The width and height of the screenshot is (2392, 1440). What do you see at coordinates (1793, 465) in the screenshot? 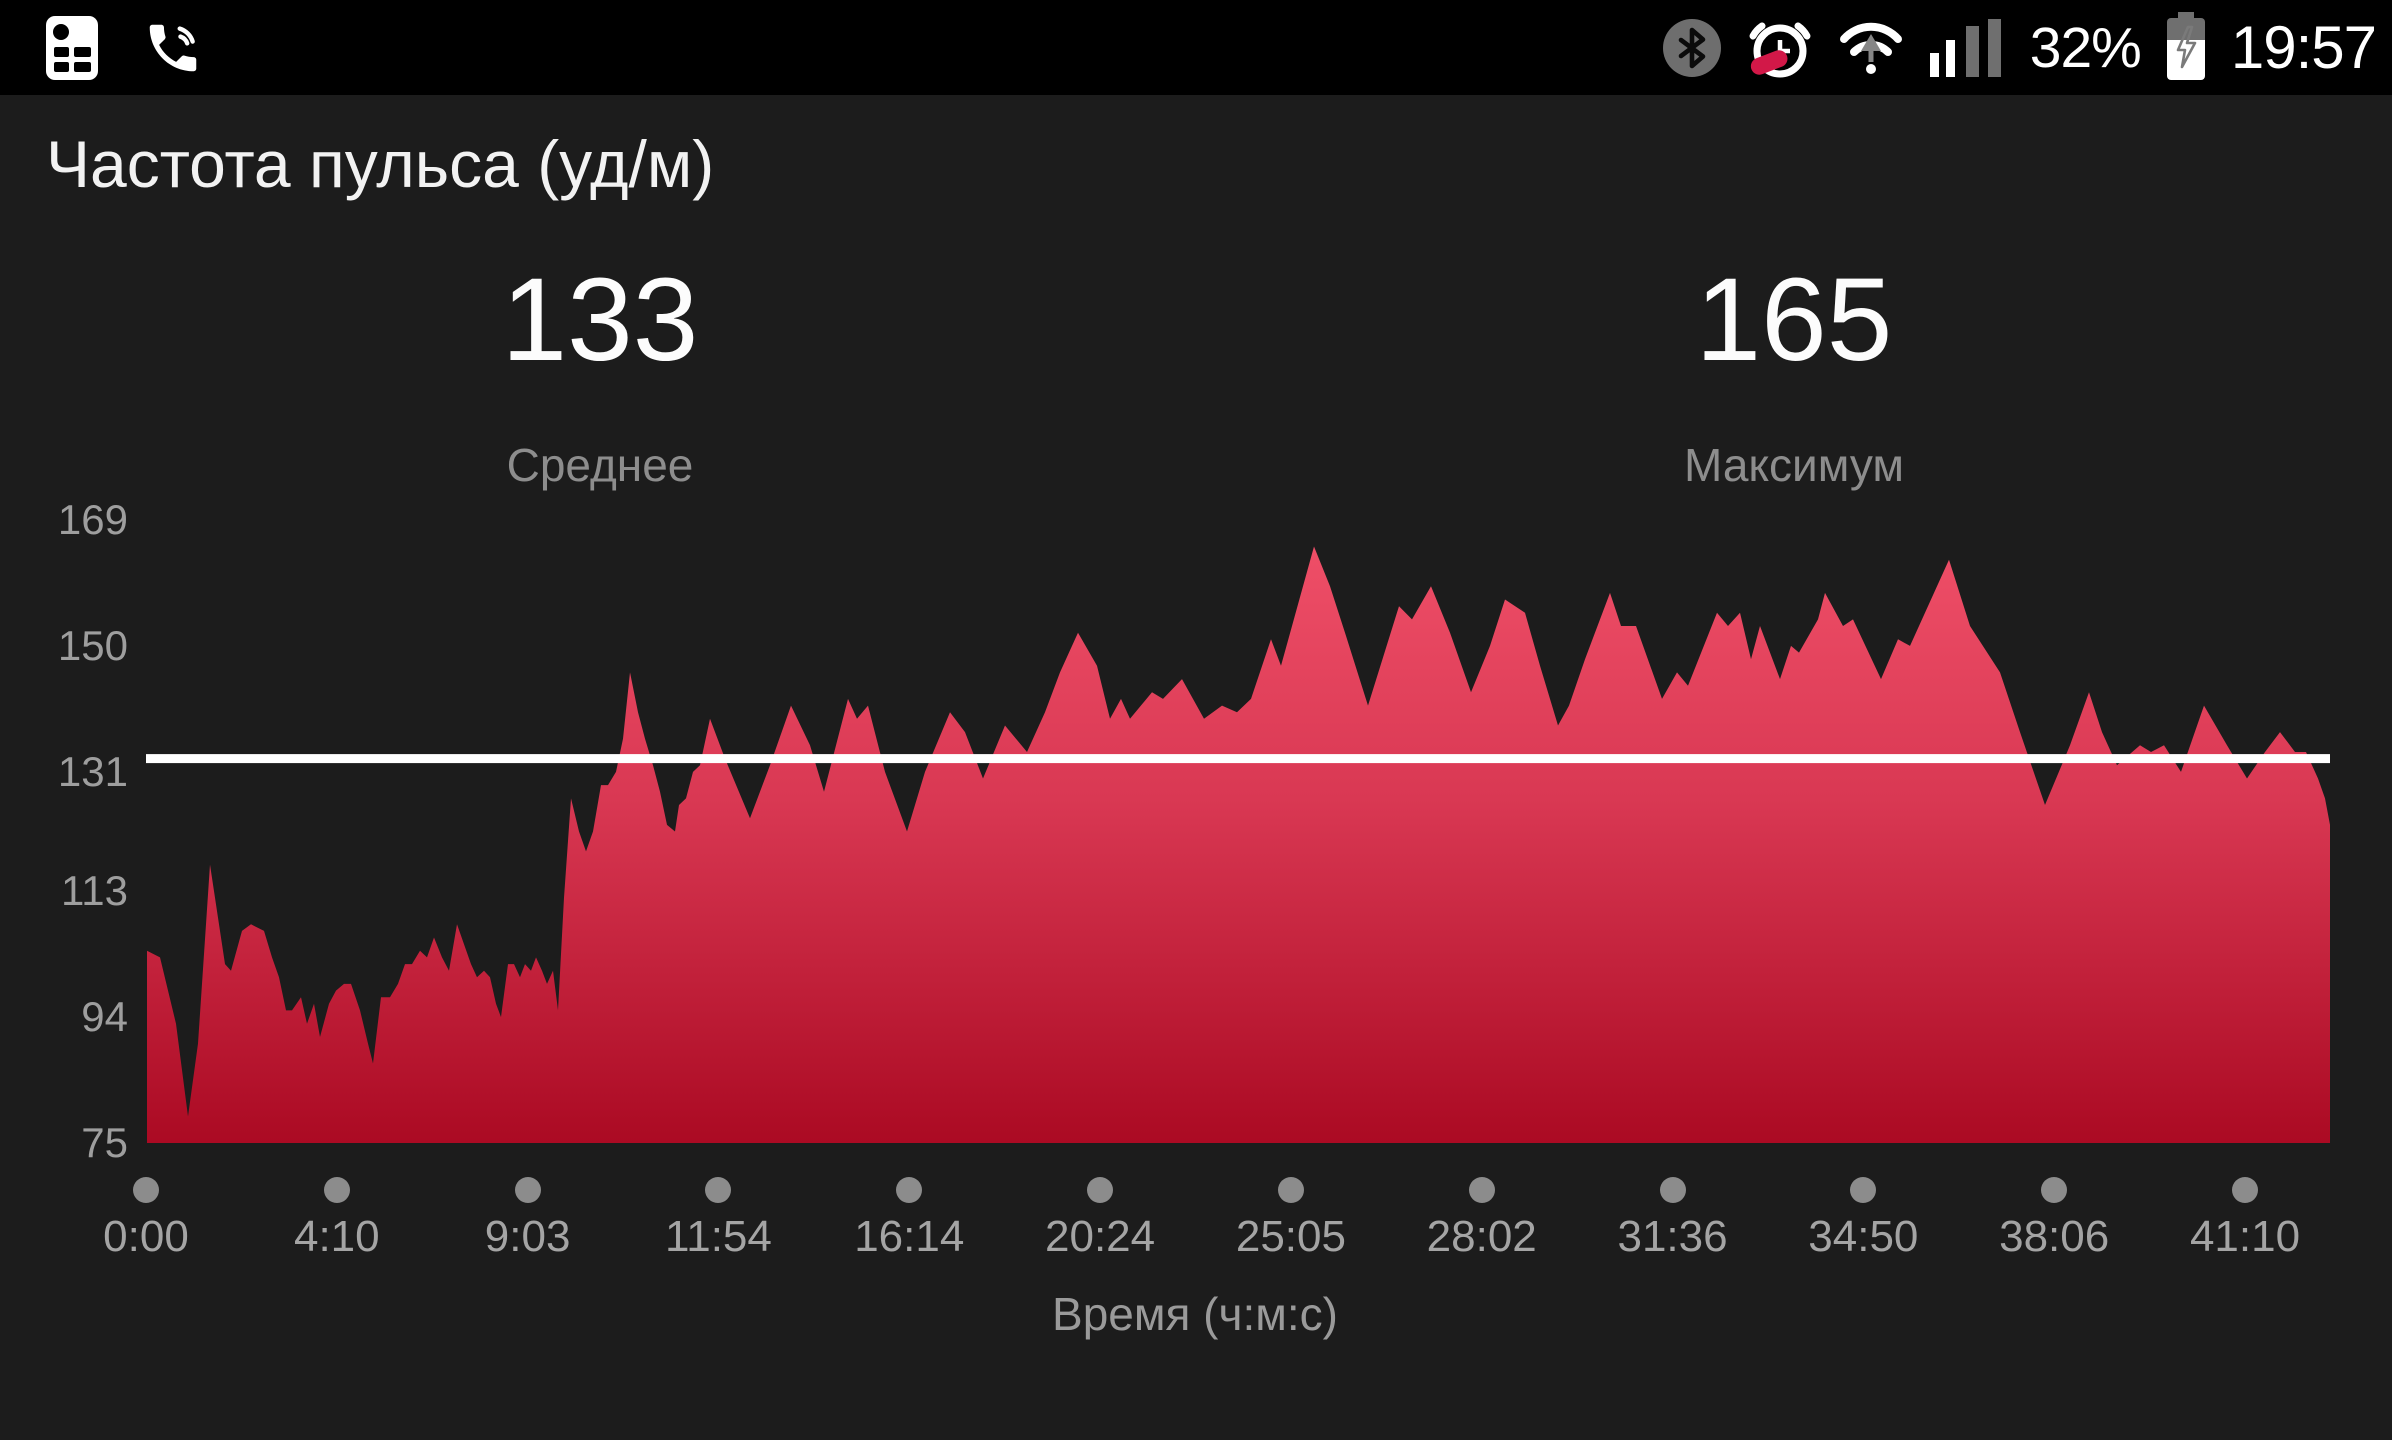
I see `maximum-label: Максимум` at bounding box center [1793, 465].